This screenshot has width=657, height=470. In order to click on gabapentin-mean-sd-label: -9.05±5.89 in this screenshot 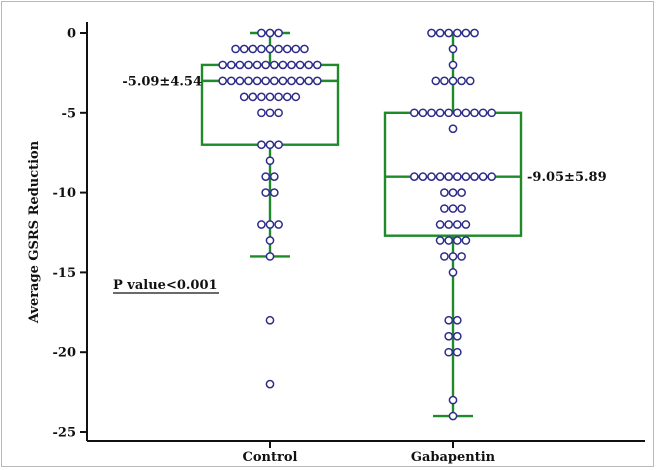, I will do `click(567, 177)`.